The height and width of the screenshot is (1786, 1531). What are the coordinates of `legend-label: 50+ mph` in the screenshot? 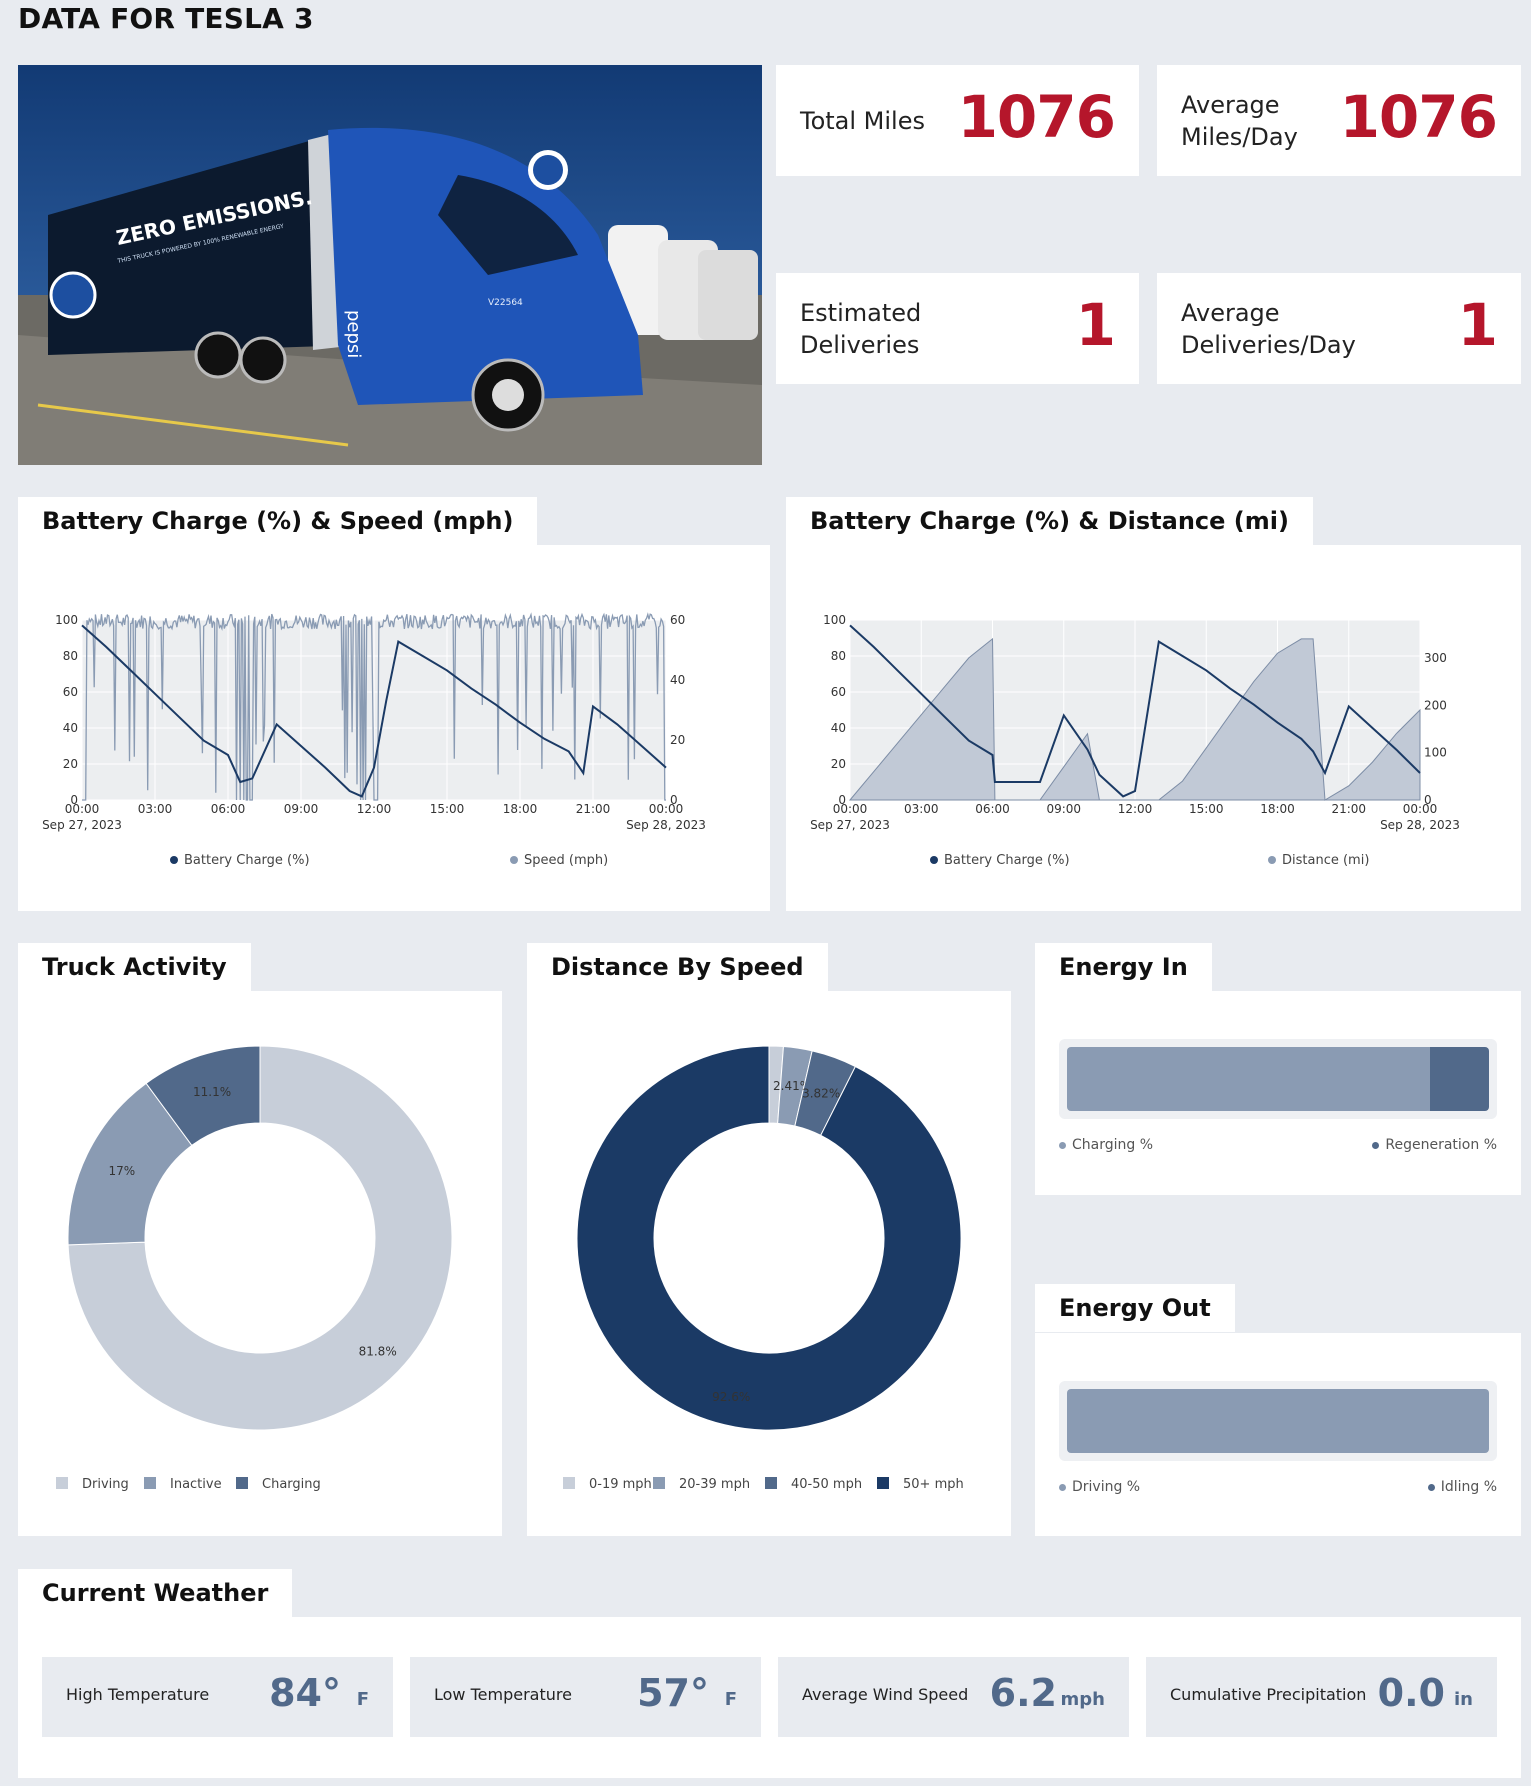 It's located at (933, 1484).